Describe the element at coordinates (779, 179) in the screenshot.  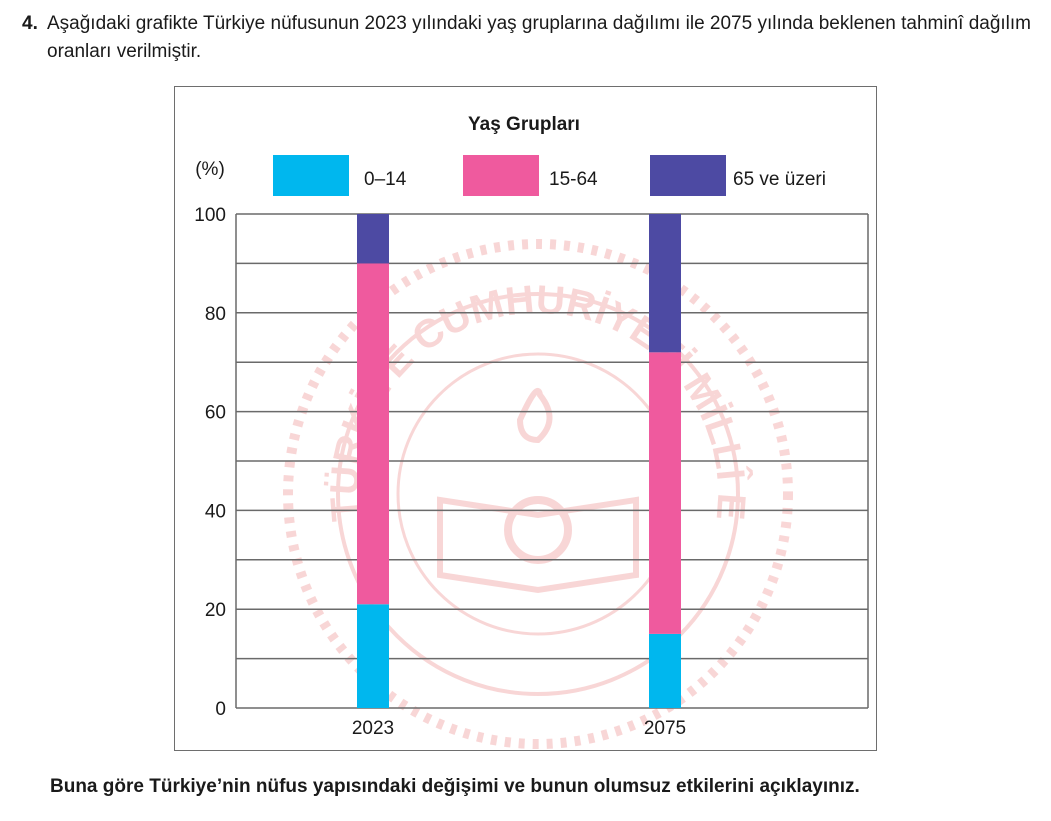
I see `legend-label: 65 ve üzeri` at that location.